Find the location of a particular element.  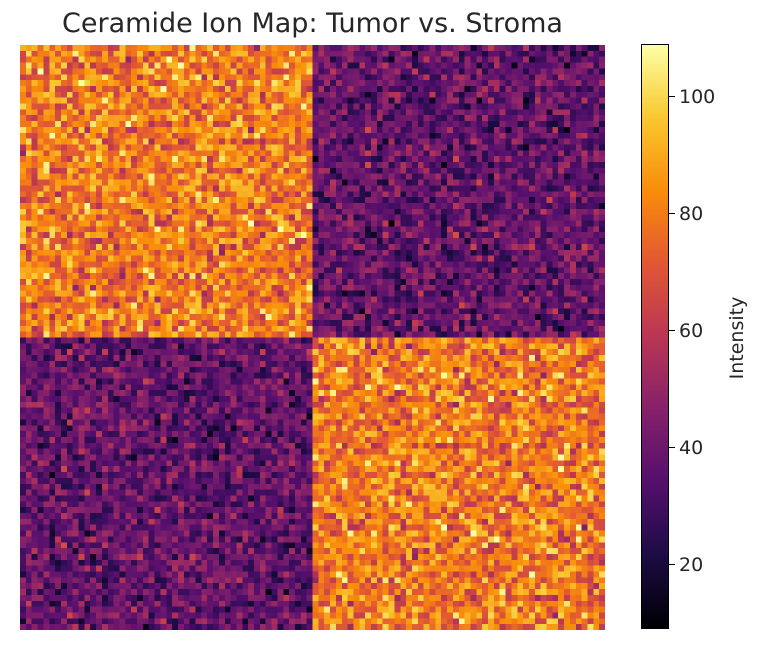

chart-title: Ceramide Ion Map: Tumor vs. Stroma is located at coordinates (312, 23).